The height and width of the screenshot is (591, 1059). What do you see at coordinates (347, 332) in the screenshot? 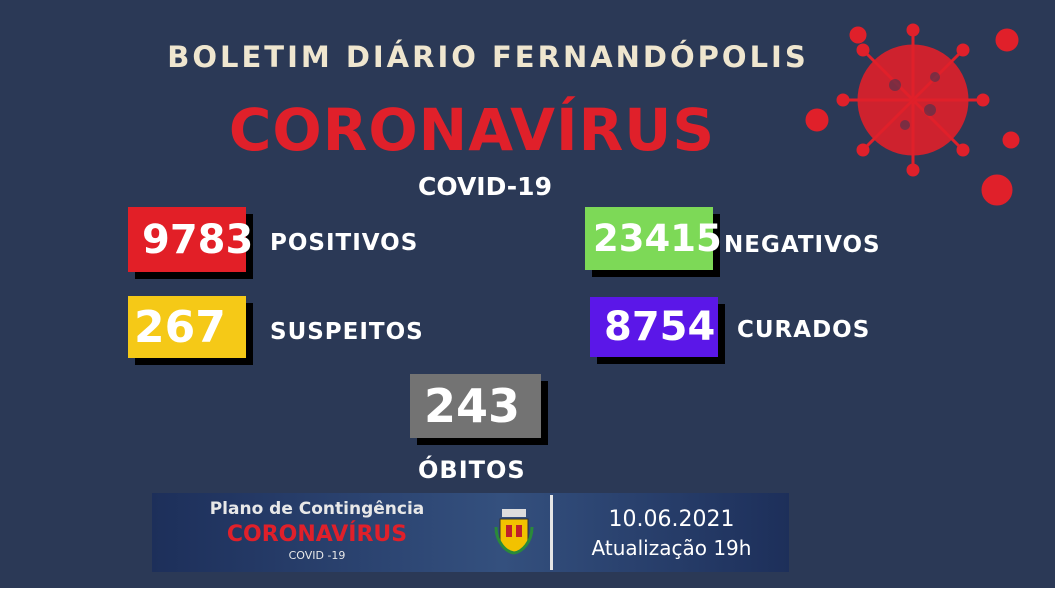
I see `suspeitos-label: SUSPEITOS` at bounding box center [347, 332].